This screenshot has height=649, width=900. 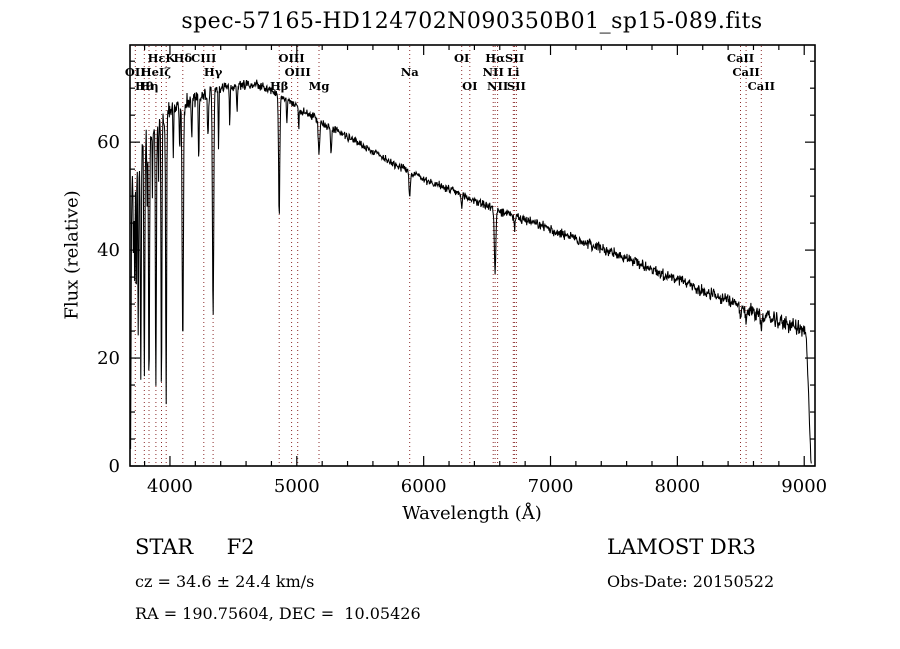 What do you see at coordinates (410, 72) in the screenshot?
I see `spectral-line-label: Na` at bounding box center [410, 72].